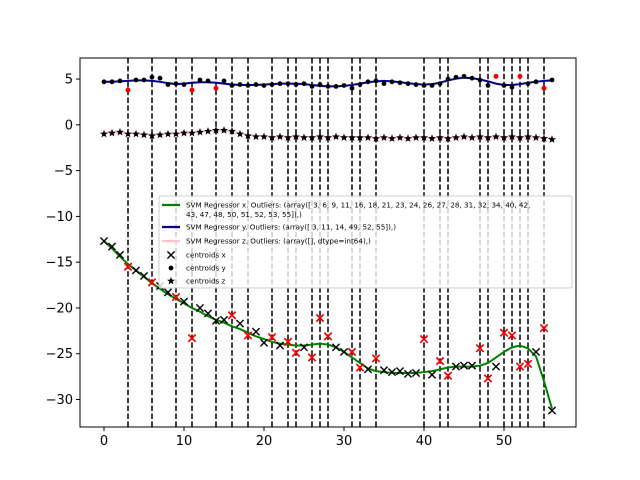  I want to click on x-tick-label: 0, so click(104, 441).